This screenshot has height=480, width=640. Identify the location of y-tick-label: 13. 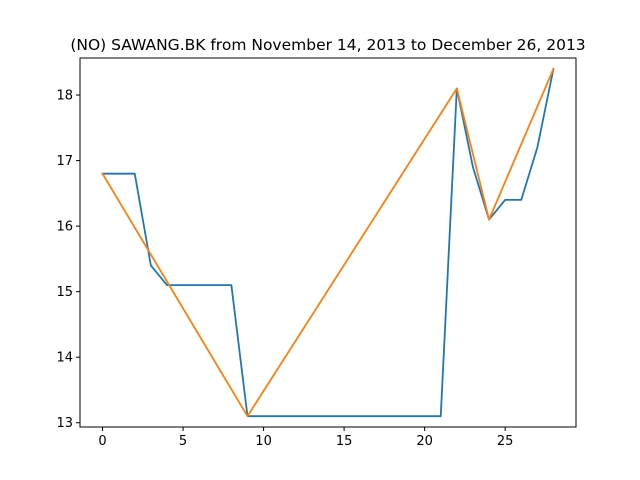
(64, 423).